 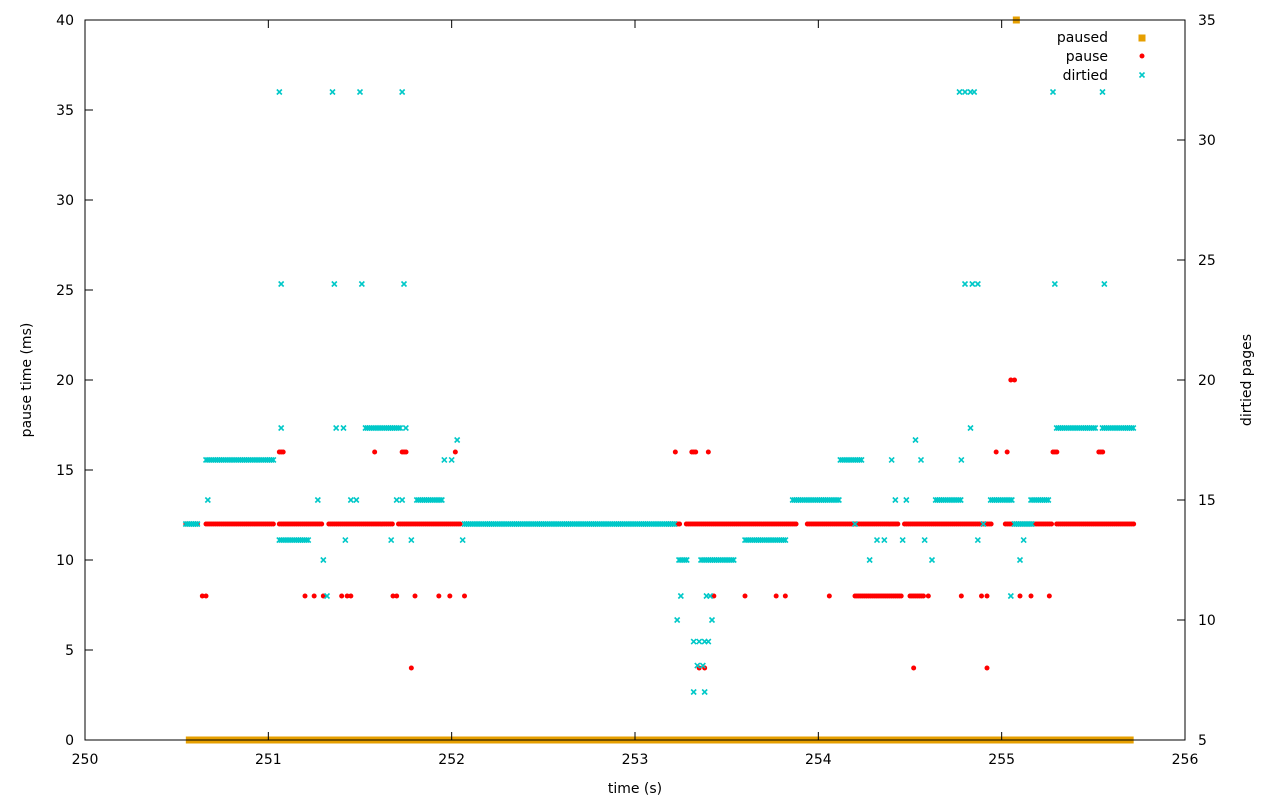 I want to click on legend: paused pause dirtied, so click(x=1101, y=57).